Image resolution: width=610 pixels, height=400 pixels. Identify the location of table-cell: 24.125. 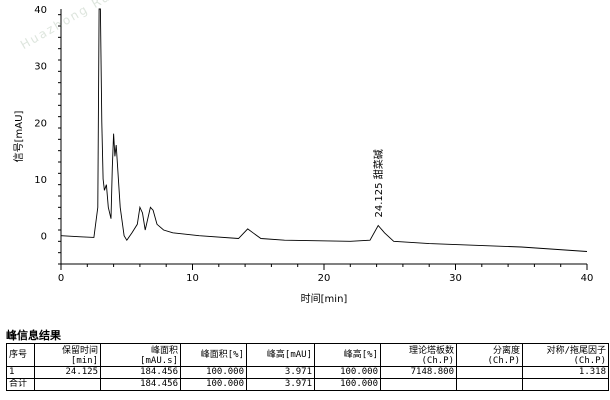
(67, 372).